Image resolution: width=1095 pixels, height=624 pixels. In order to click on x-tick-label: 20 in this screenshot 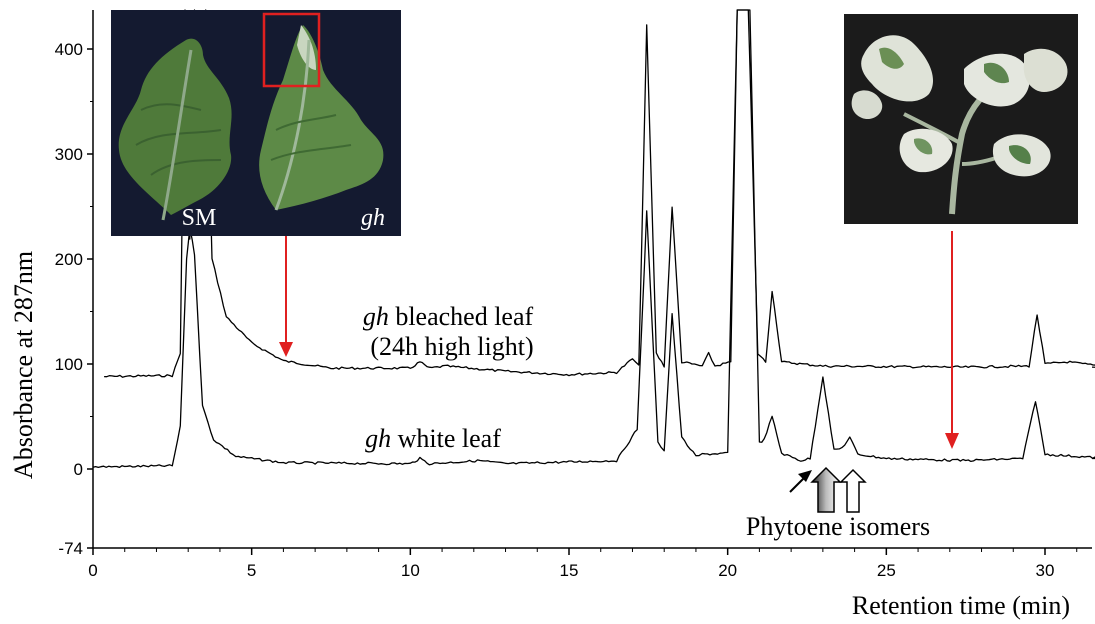, I will do `click(727, 570)`.